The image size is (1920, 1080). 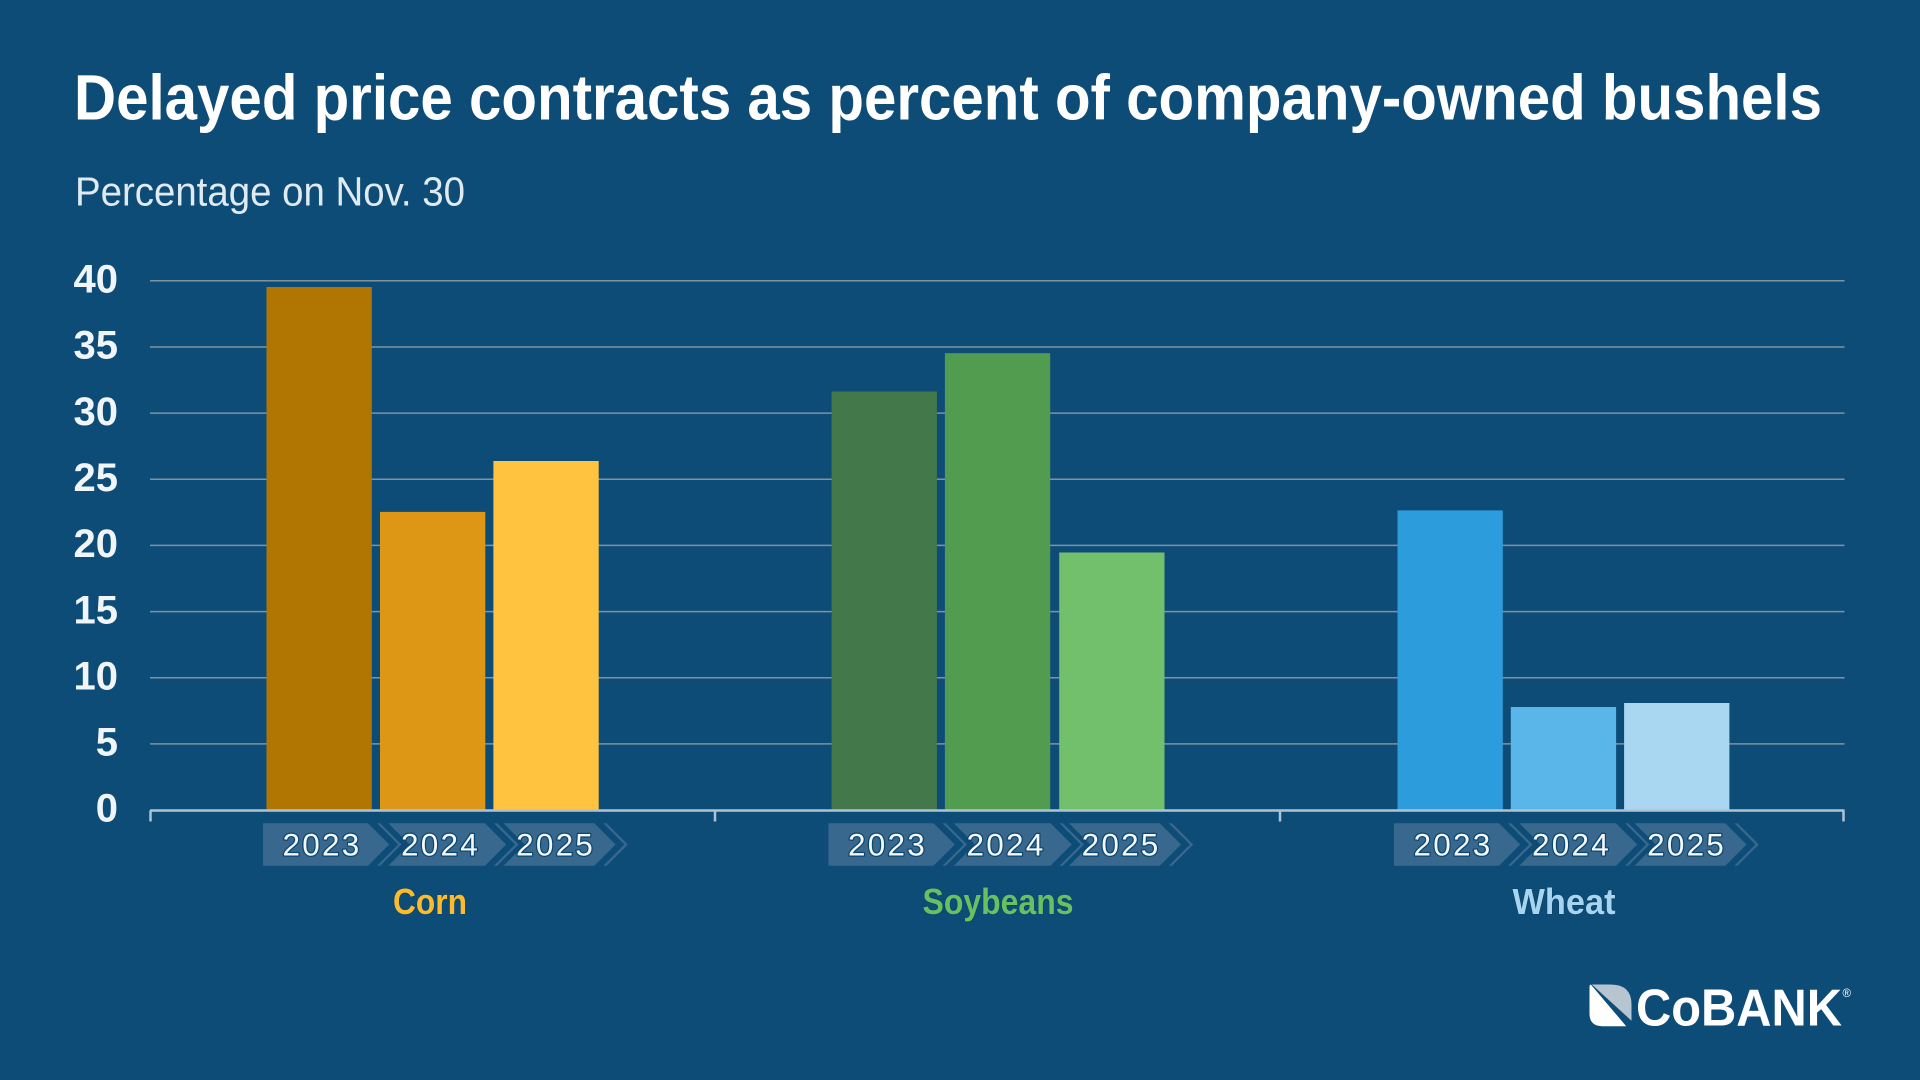 I want to click on svg-text: 25, so click(x=96, y=478).